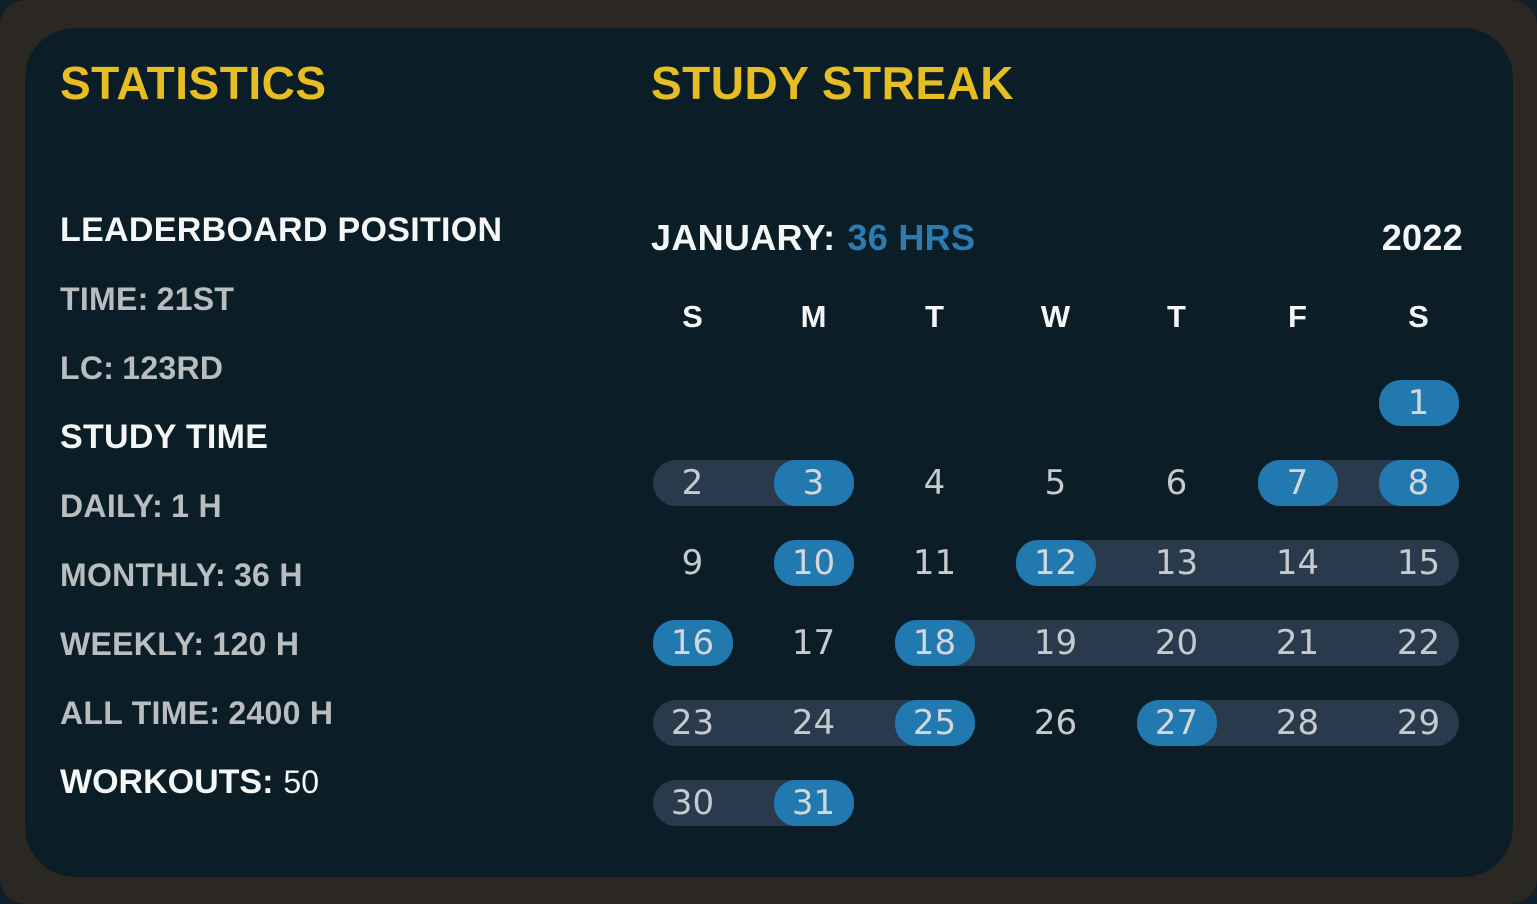  Describe the element at coordinates (1422, 237) in the screenshot. I see `year-label: 2022` at that location.